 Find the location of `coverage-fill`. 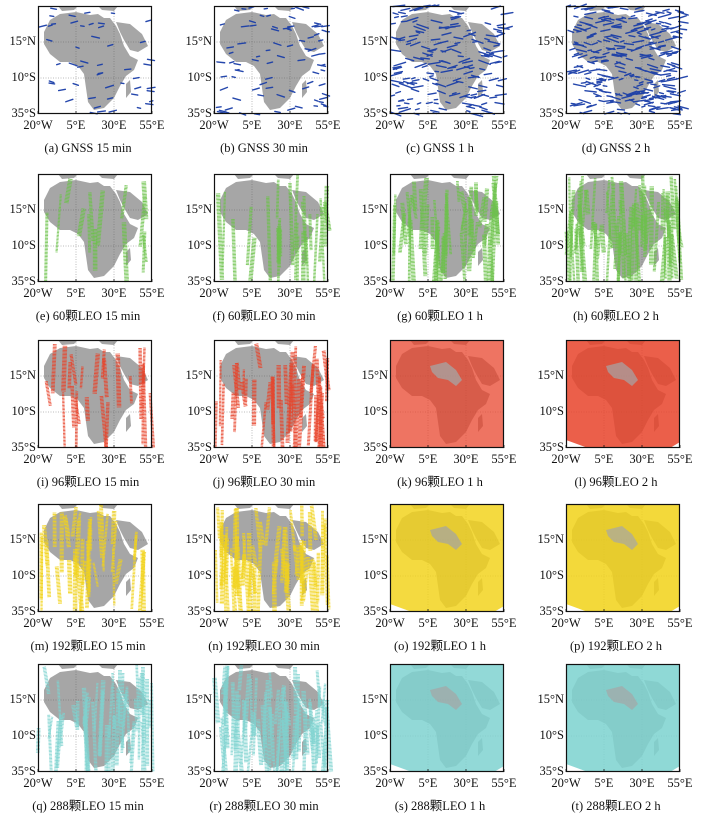

coverage-fill is located at coordinates (623, 718).